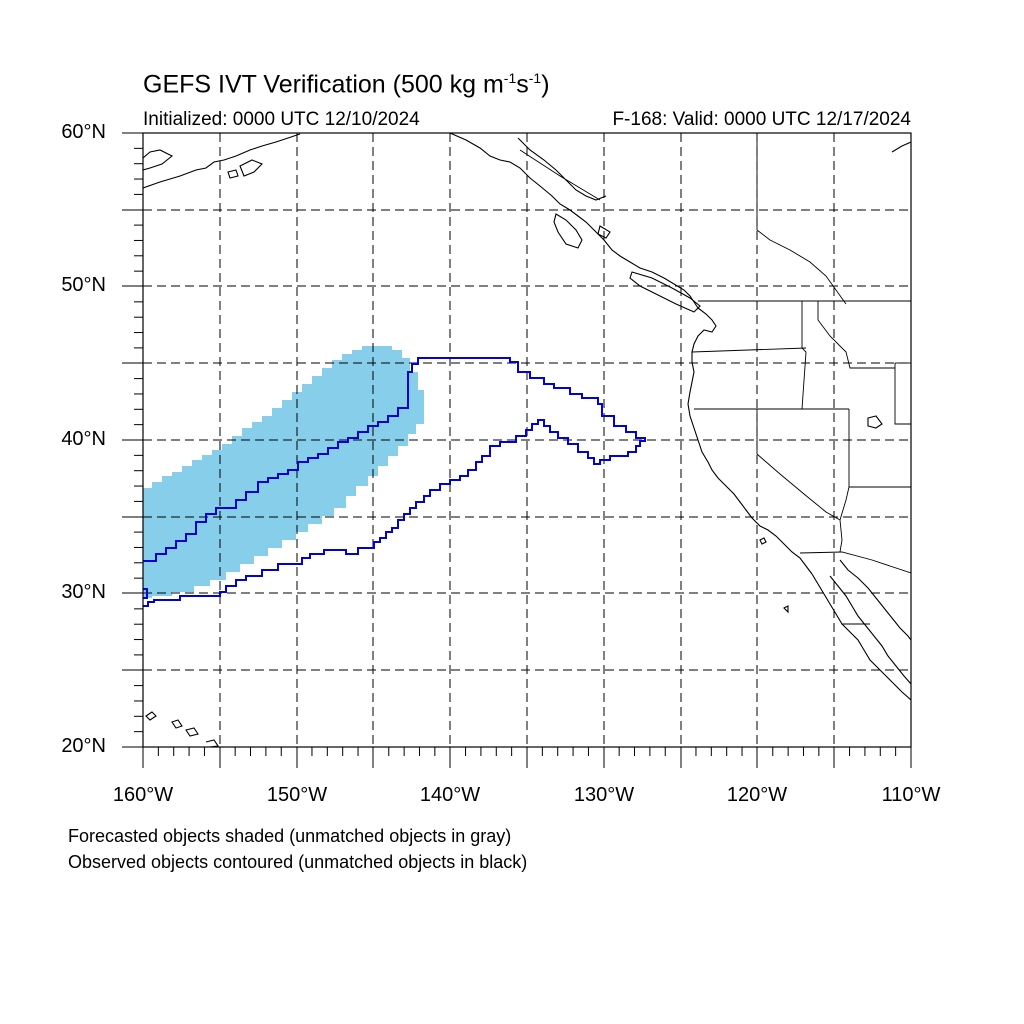  I want to click on minor-lon-ticks, so click(527, 751).